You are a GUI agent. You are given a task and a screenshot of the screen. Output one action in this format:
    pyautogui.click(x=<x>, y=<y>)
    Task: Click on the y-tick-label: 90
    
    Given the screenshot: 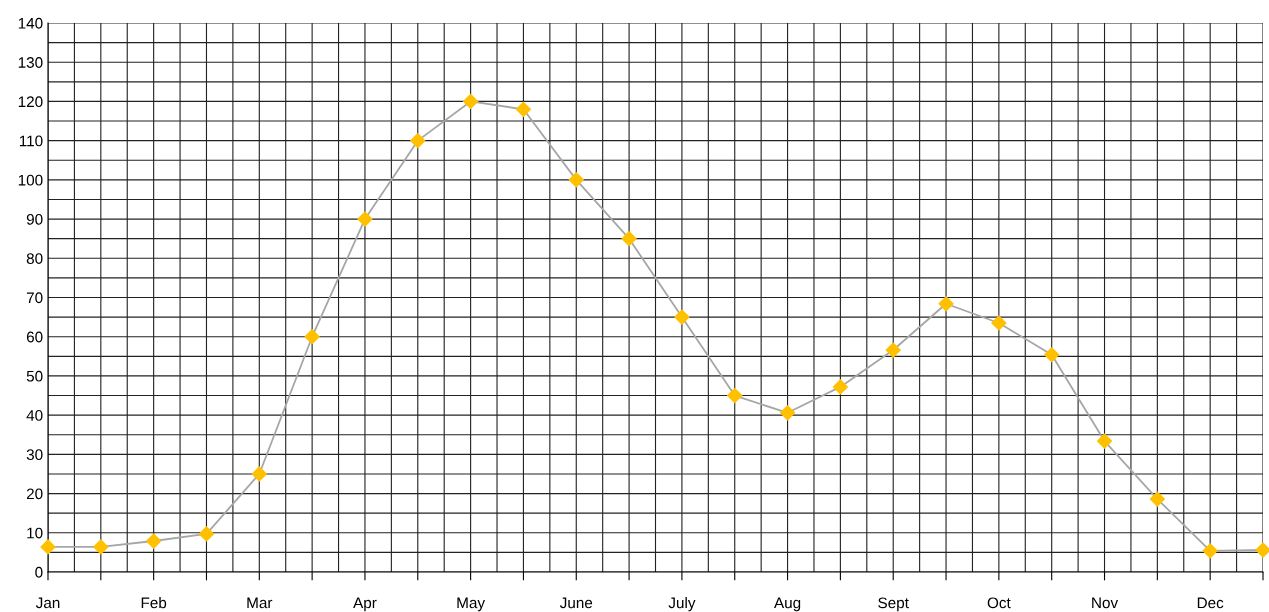 What is the action you would take?
    pyautogui.click(x=34, y=219)
    